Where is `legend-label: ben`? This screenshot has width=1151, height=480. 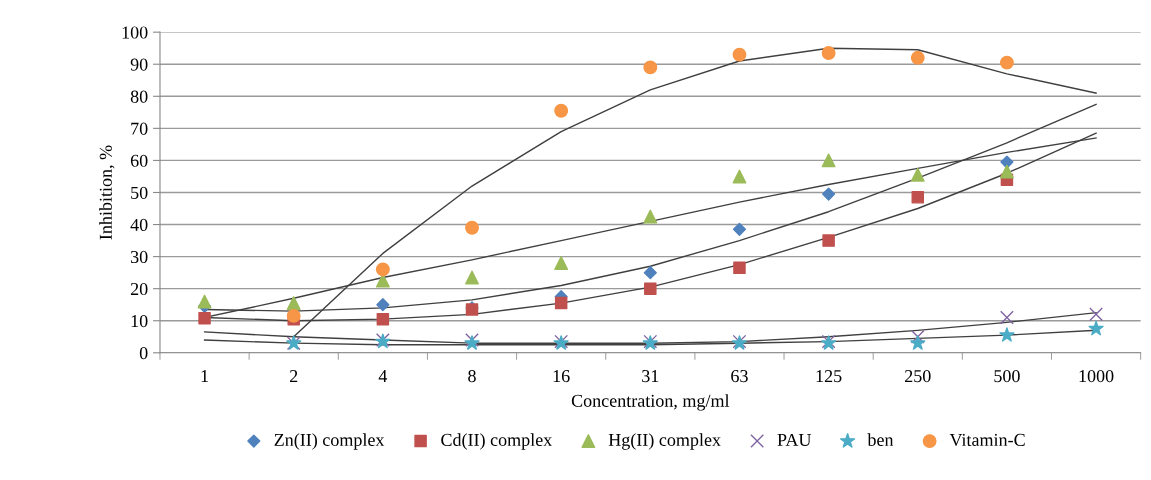
legend-label: ben is located at coordinates (880, 439).